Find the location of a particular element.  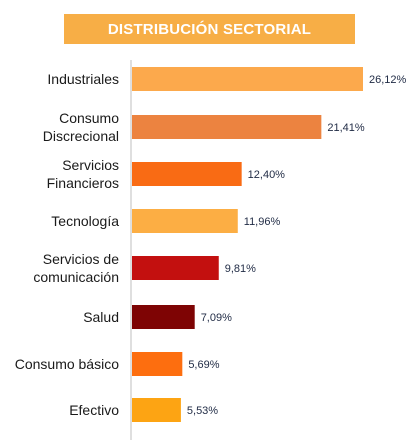

value-label: 9,81% is located at coordinates (240, 269).